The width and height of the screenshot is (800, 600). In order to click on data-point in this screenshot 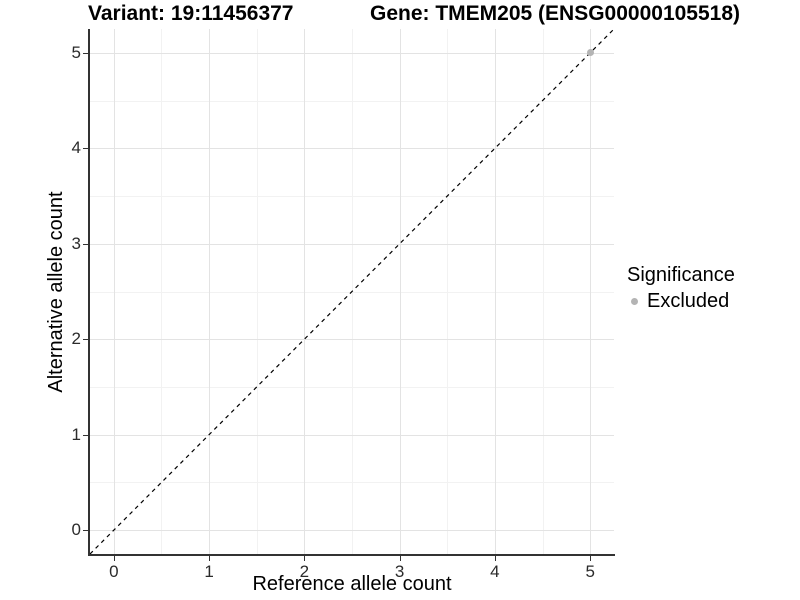, I will do `click(590, 53)`.